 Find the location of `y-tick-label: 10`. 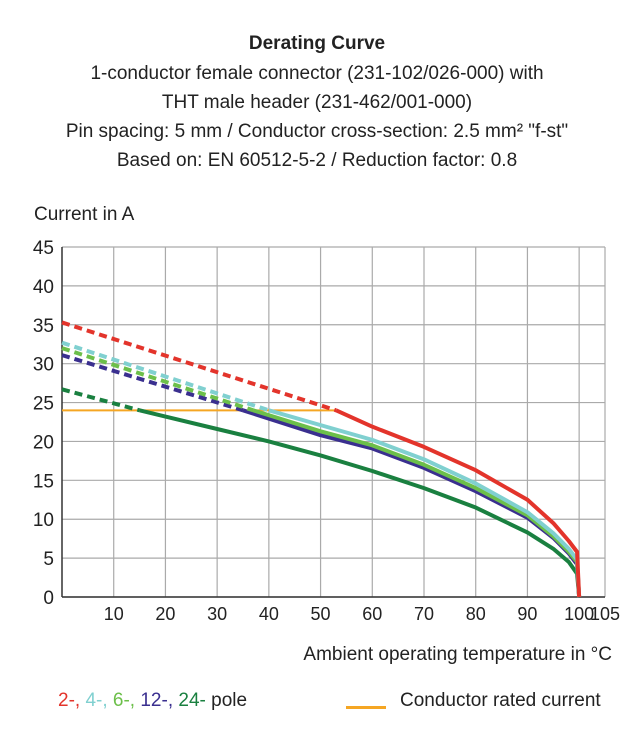

y-tick-label: 10 is located at coordinates (43, 520).